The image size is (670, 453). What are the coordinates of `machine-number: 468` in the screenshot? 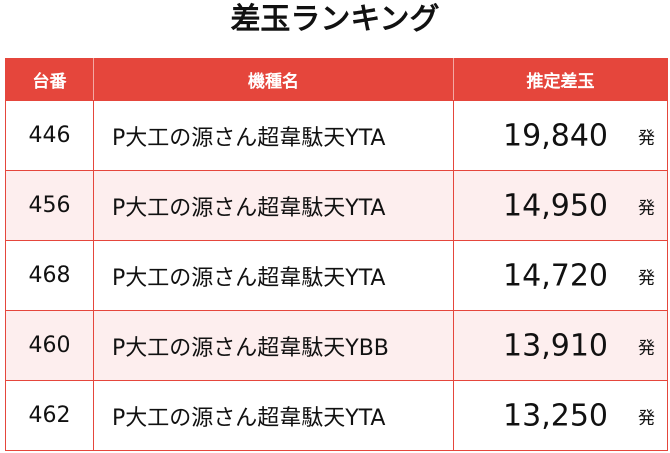 It's located at (49, 275).